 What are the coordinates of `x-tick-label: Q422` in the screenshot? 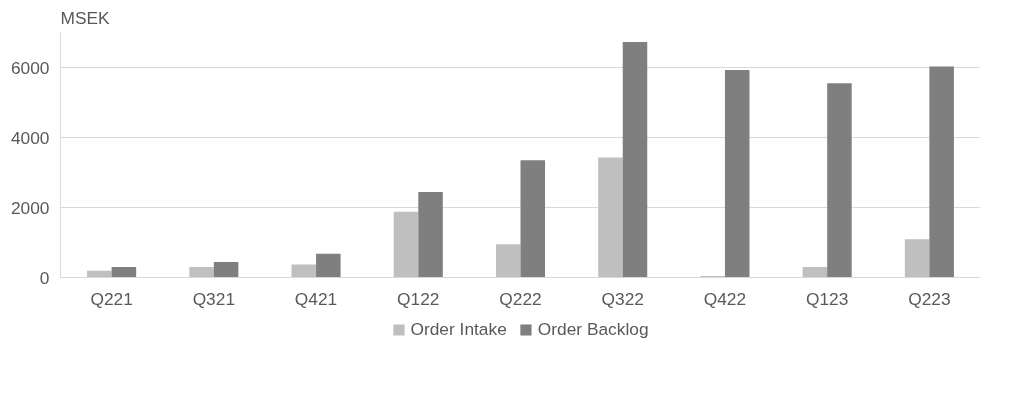 It's located at (725, 298).